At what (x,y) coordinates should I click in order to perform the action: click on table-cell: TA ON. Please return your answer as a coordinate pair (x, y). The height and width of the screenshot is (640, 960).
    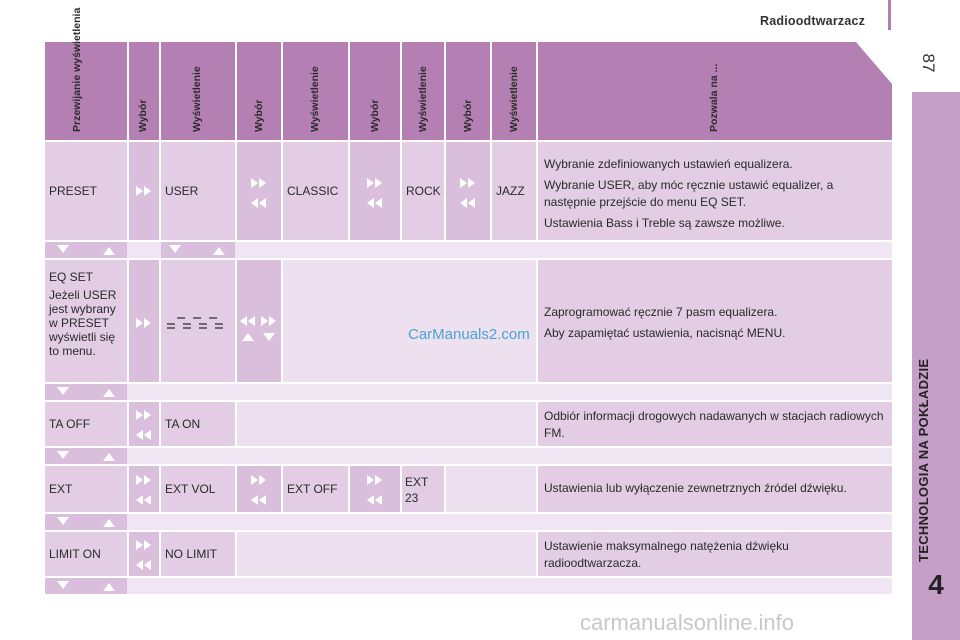
    Looking at the image, I should click on (198, 424).